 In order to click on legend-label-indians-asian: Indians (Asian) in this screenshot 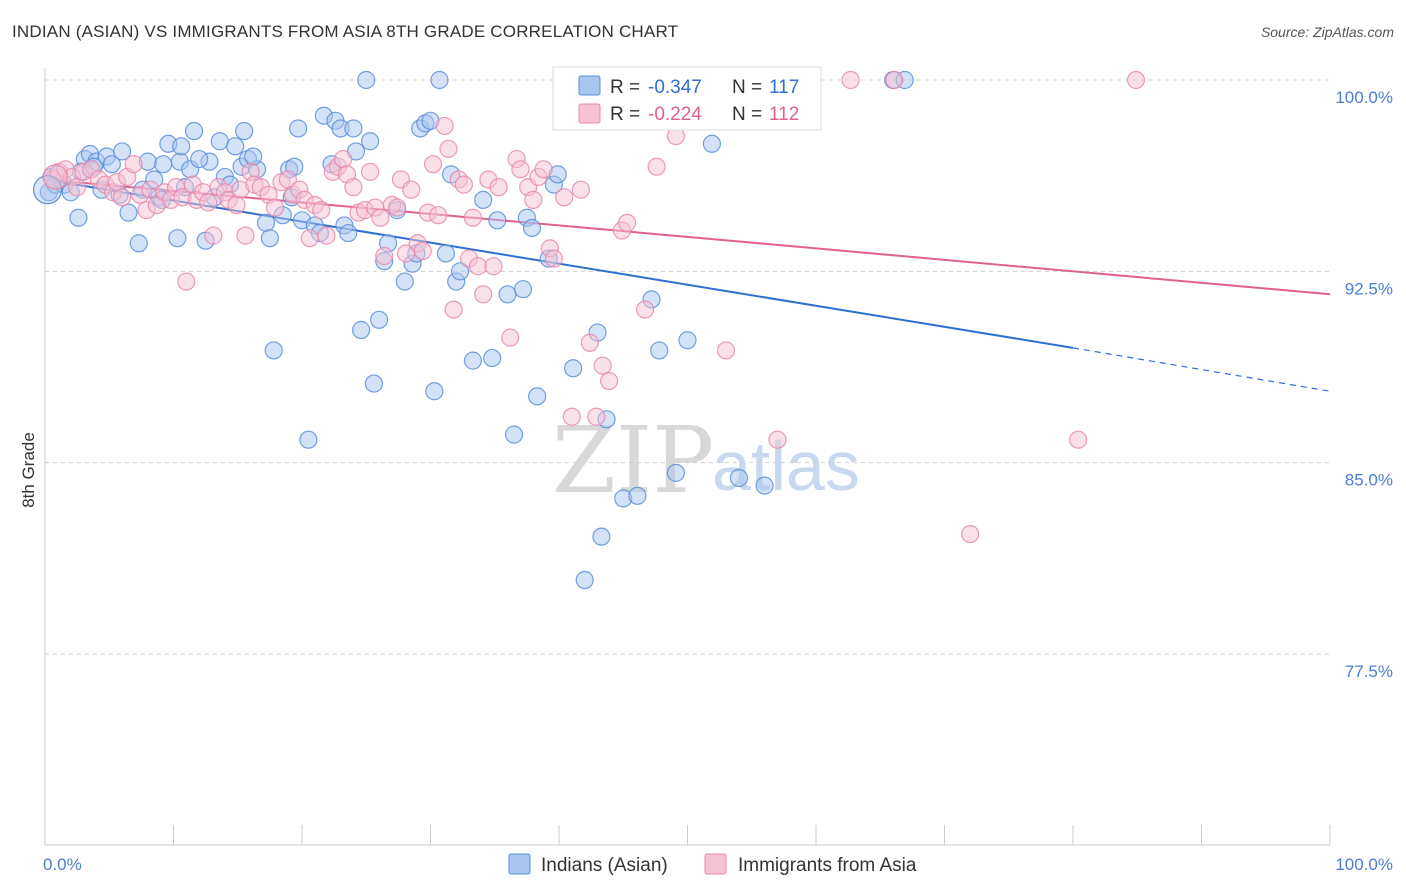, I will do `click(604, 865)`.